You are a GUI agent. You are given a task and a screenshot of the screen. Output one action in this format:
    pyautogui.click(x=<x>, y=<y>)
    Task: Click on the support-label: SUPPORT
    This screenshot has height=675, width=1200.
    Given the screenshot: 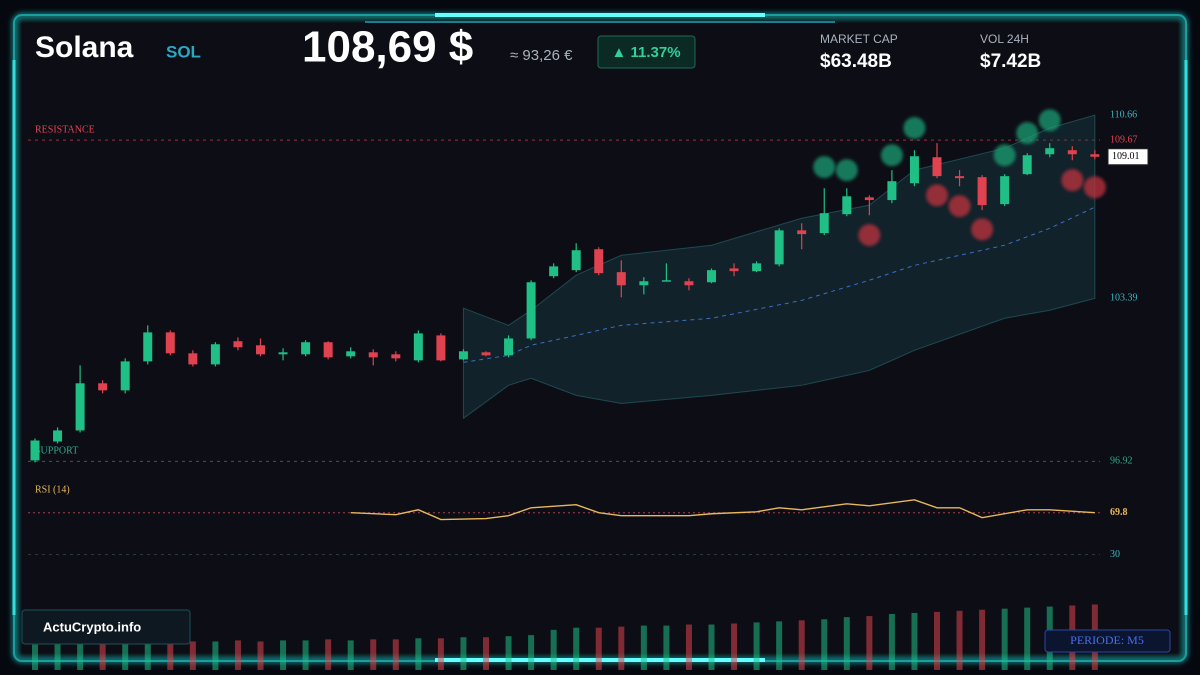 What is the action you would take?
    pyautogui.click(x=56, y=451)
    